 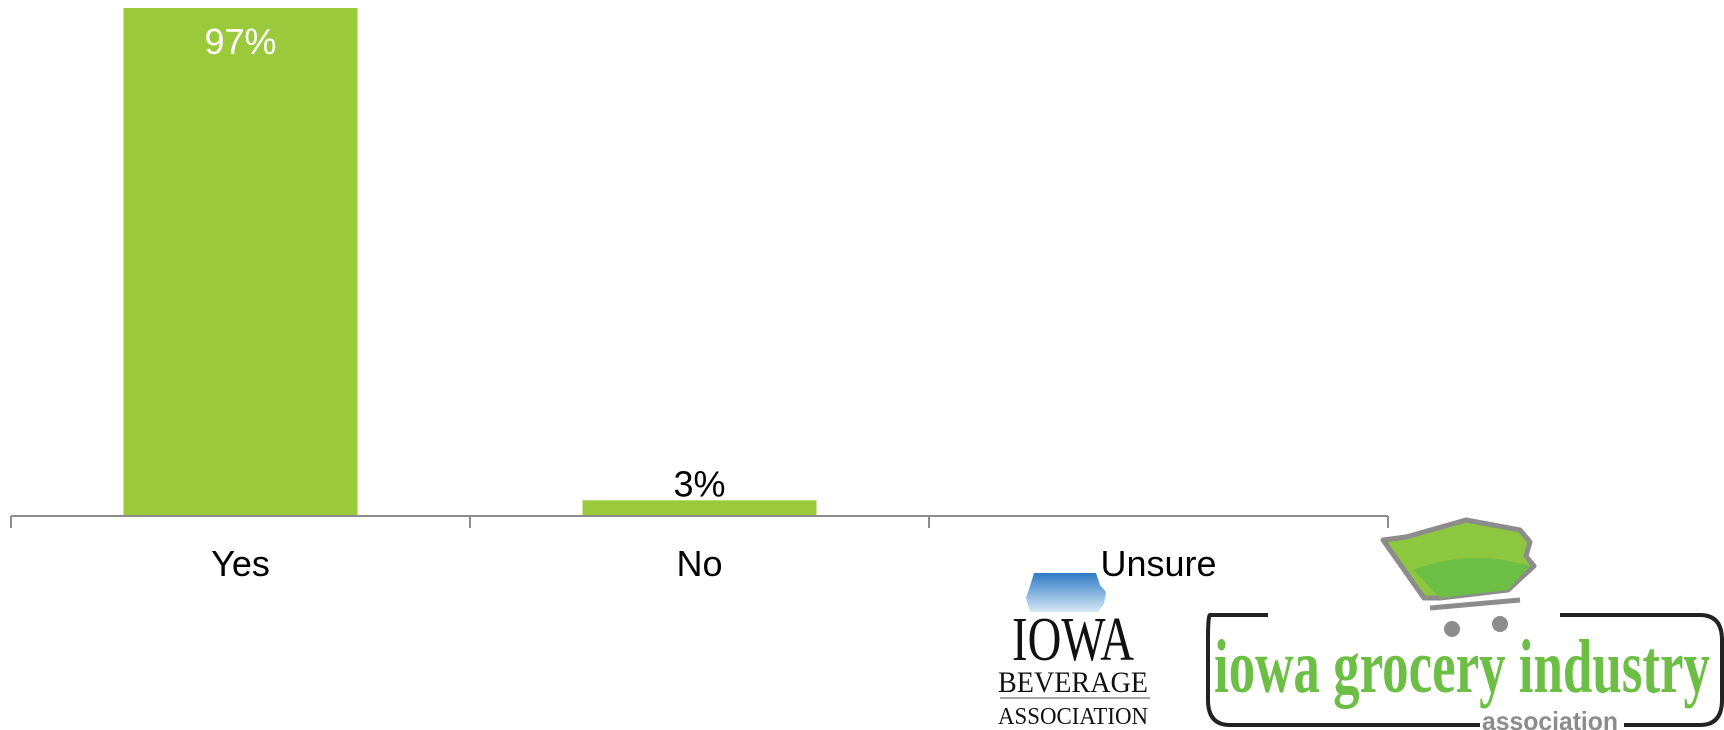 What do you see at coordinates (699, 508) in the screenshot?
I see `bar-no` at bounding box center [699, 508].